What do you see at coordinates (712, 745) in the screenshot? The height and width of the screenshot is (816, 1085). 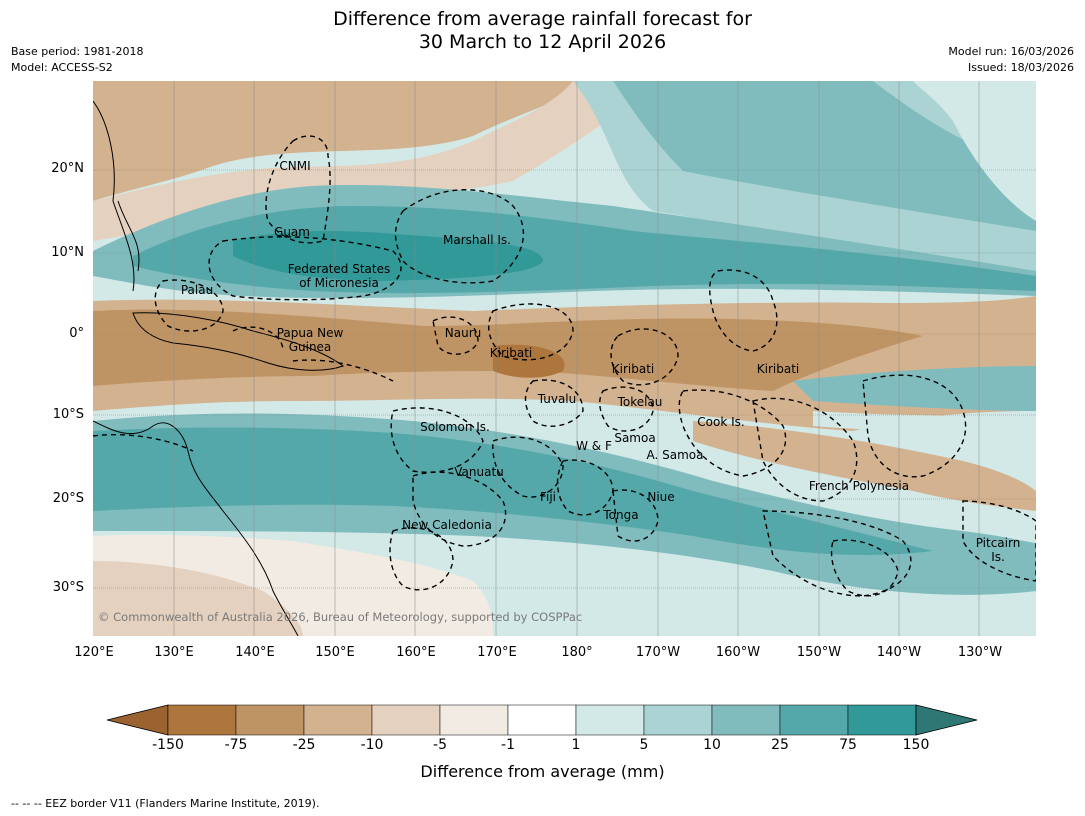 I see `colorbar-tick-10: 10` at bounding box center [712, 745].